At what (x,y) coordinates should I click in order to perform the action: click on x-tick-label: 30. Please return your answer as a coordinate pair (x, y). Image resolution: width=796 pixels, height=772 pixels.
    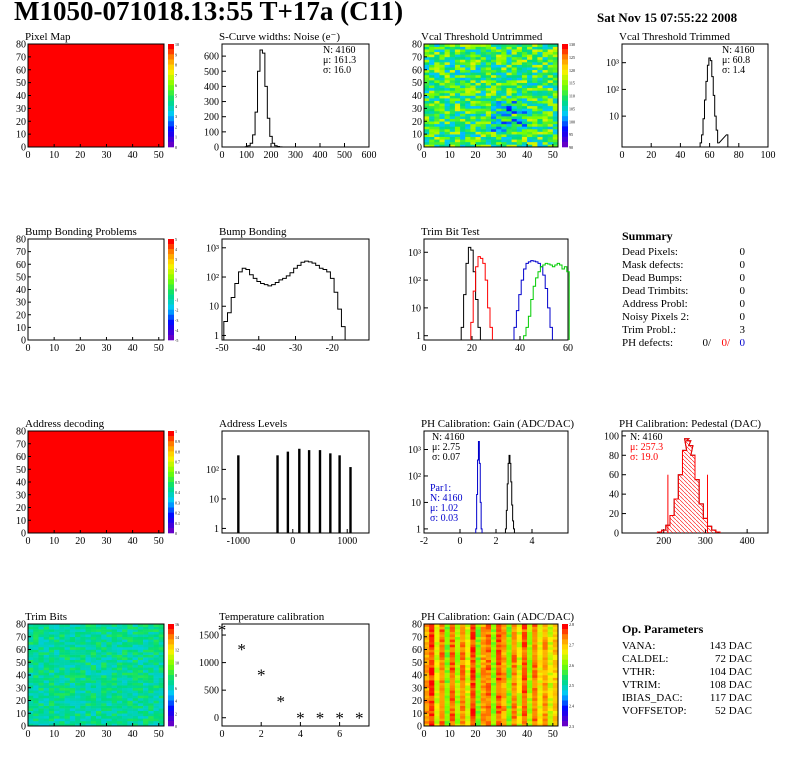
    Looking at the image, I should click on (106, 155).